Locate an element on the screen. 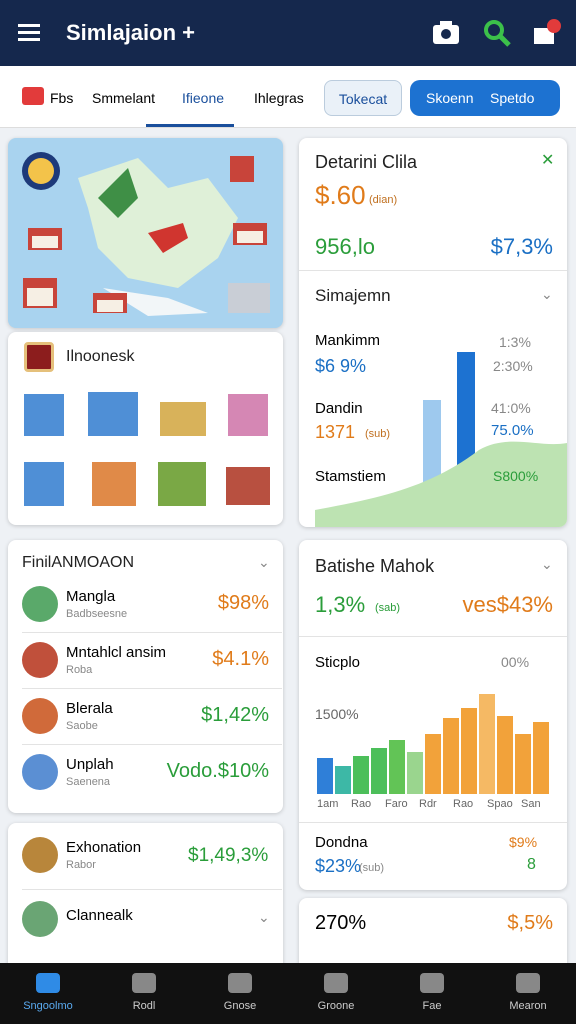 This screenshot has width=576, height=1024. row-right: 2:30% is located at coordinates (513, 366).